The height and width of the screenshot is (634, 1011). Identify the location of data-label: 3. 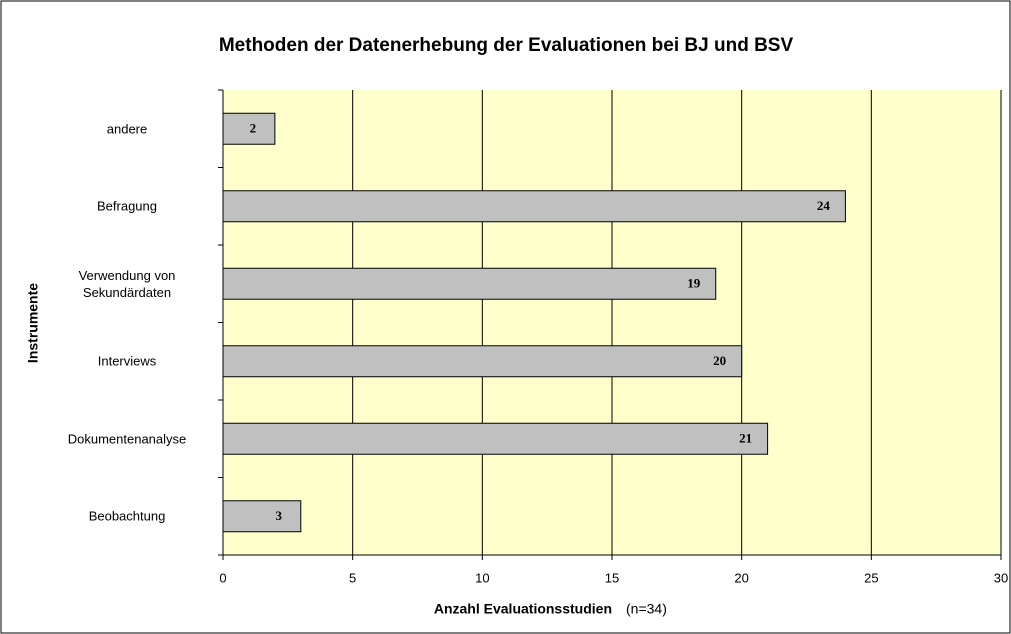
(279, 515).